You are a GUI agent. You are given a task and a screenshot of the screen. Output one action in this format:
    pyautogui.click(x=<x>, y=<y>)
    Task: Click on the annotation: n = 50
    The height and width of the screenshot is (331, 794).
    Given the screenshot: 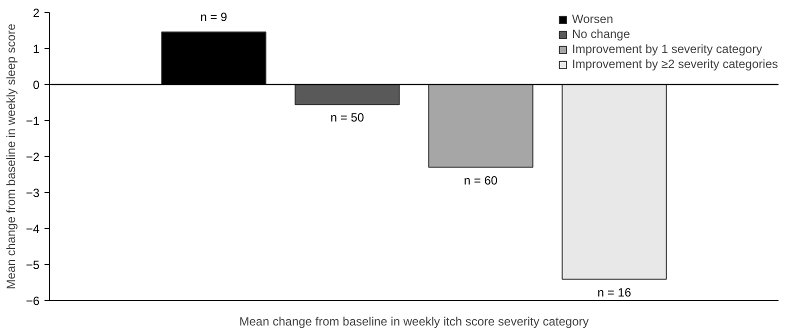 What is the action you would take?
    pyautogui.click(x=347, y=117)
    